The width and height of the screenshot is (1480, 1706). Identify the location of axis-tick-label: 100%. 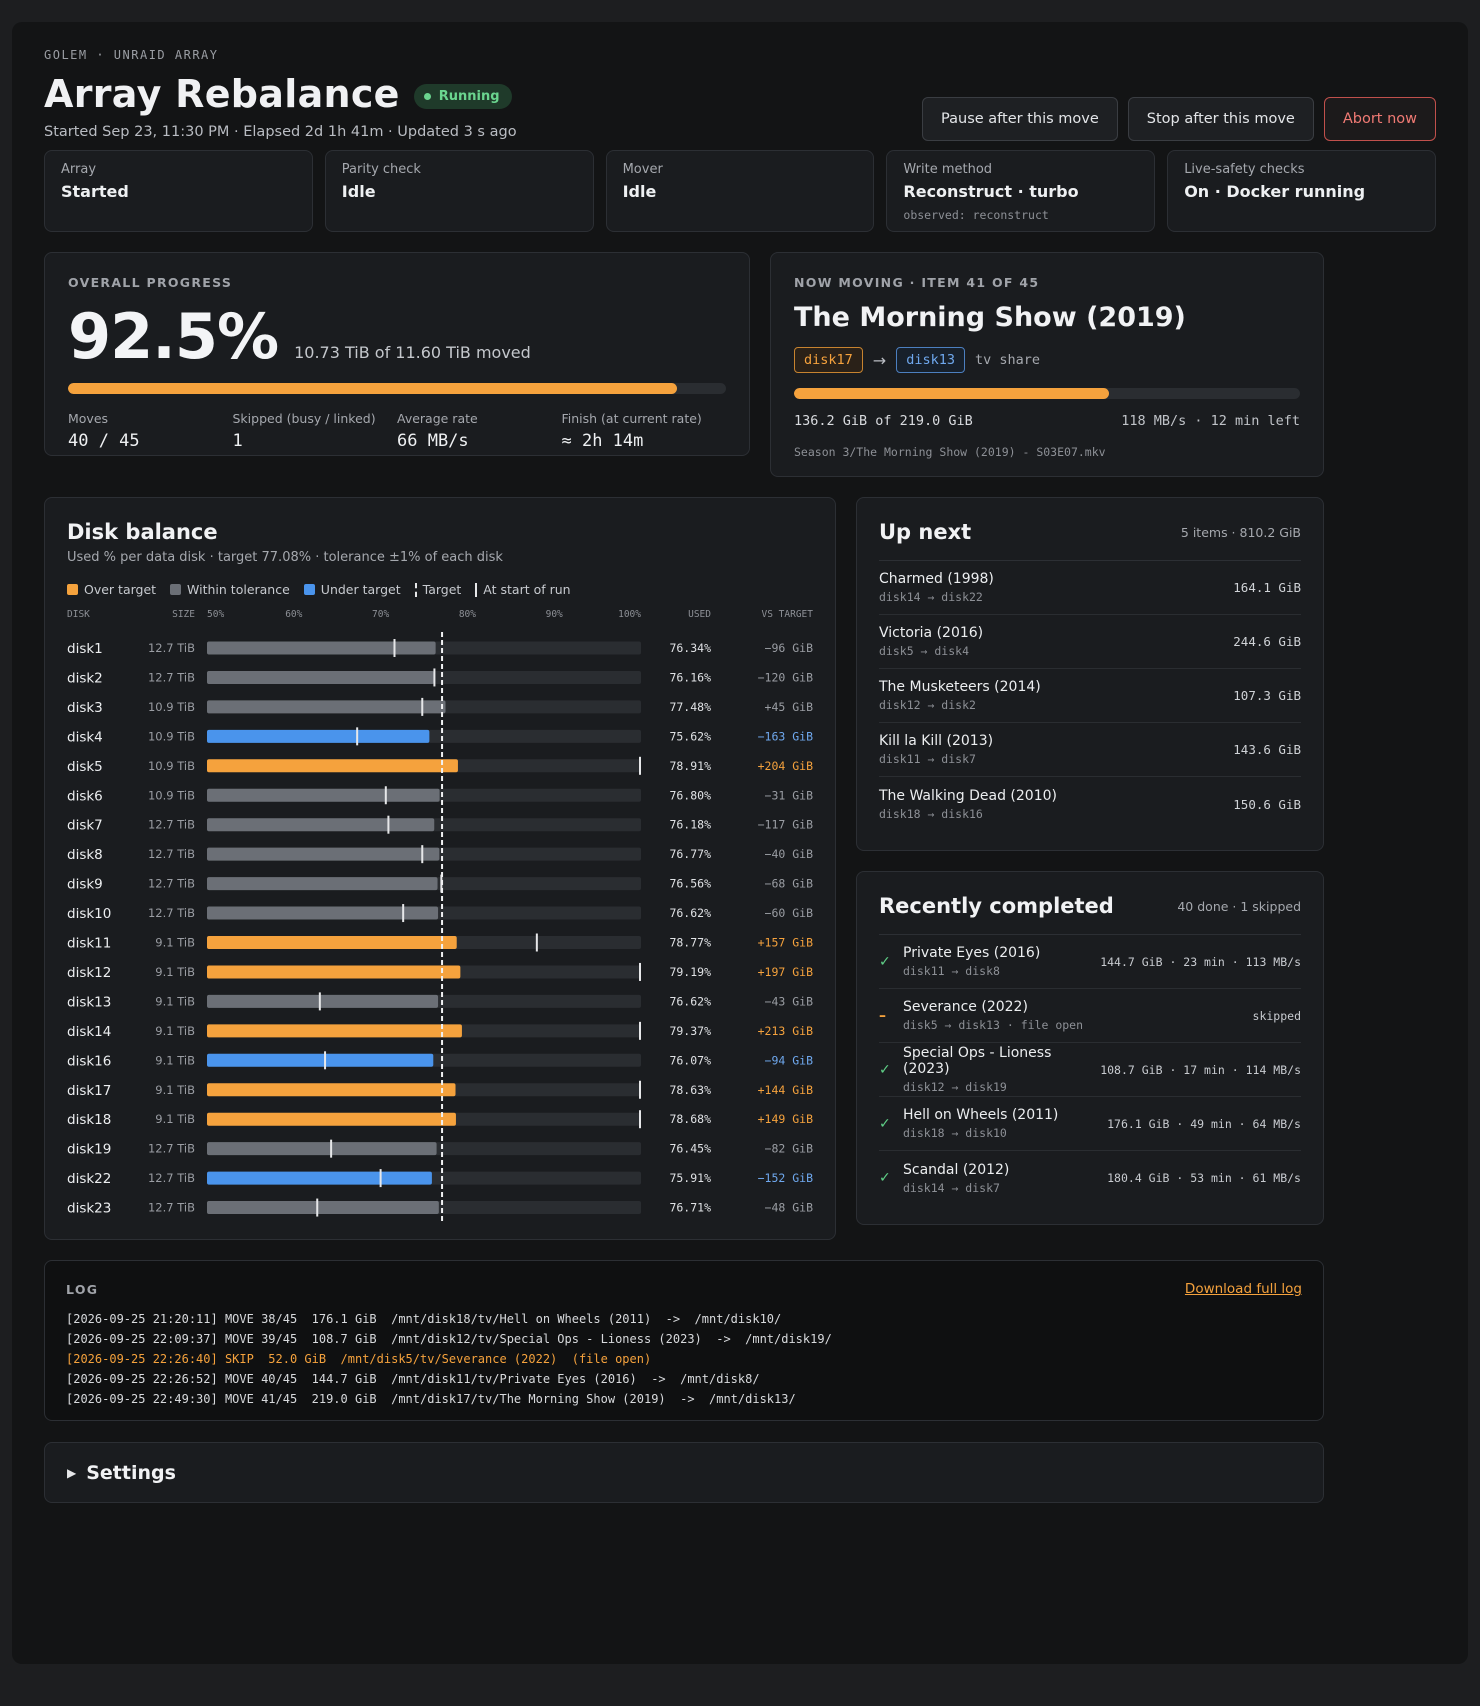
(629, 614).